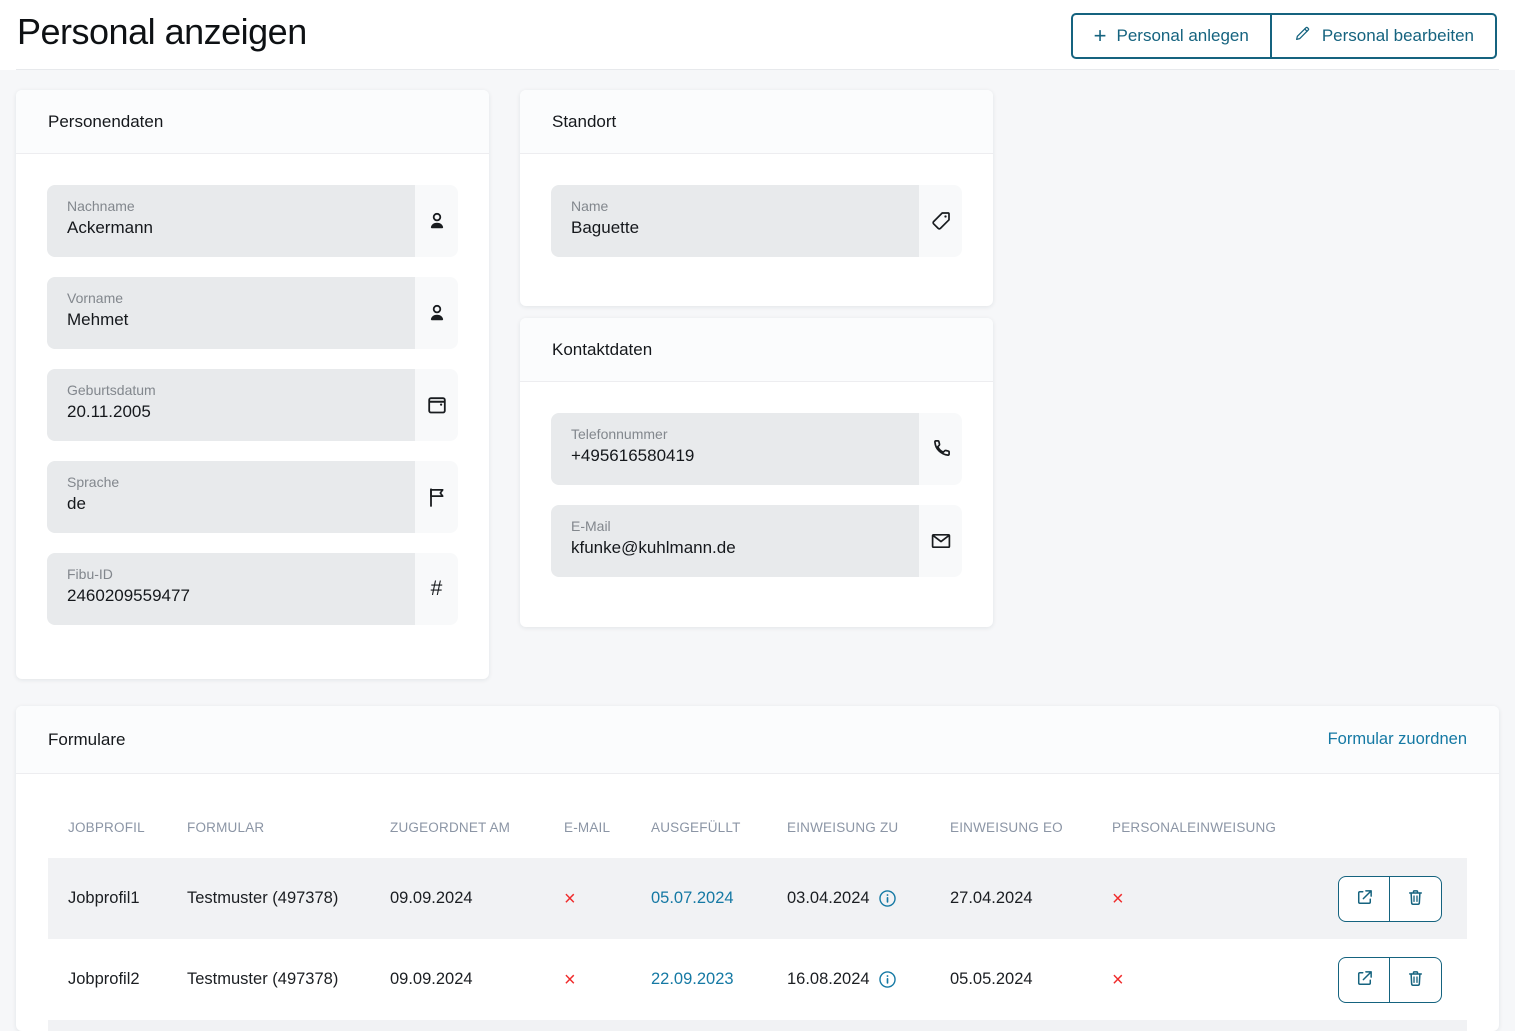  What do you see at coordinates (231, 497) in the screenshot?
I see `field-text: Sprache de` at bounding box center [231, 497].